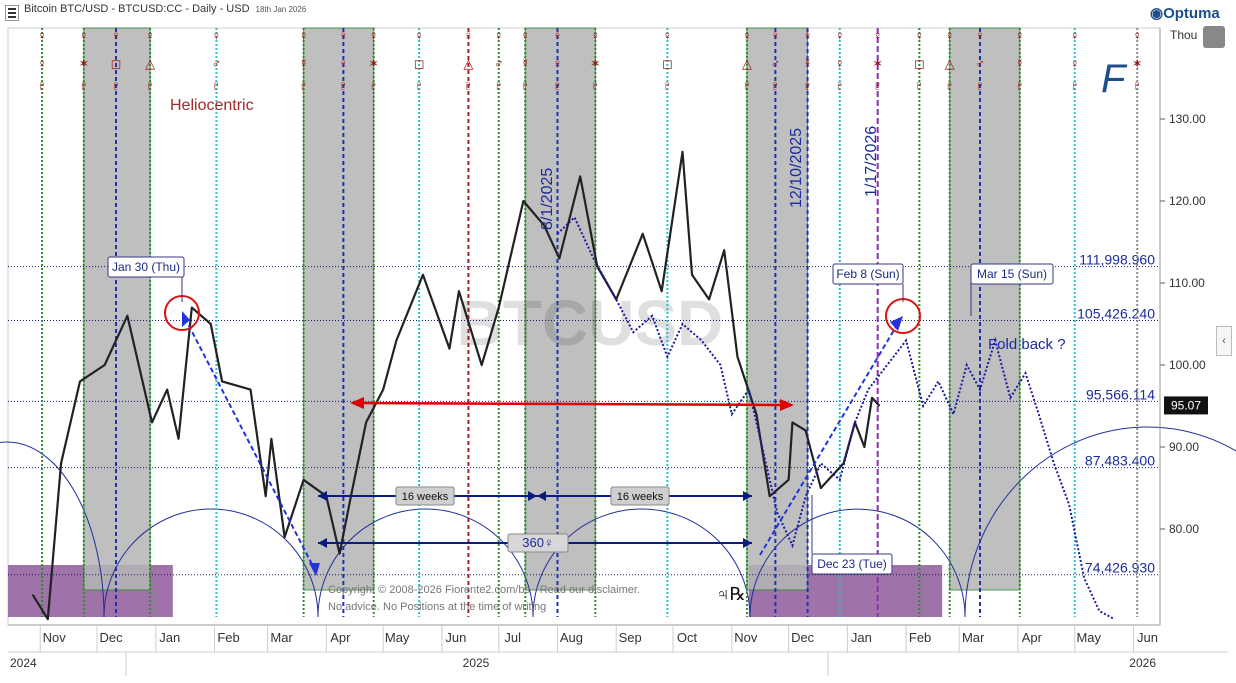  I want to click on chart-date: 18th Jan 2026, so click(281, 9).